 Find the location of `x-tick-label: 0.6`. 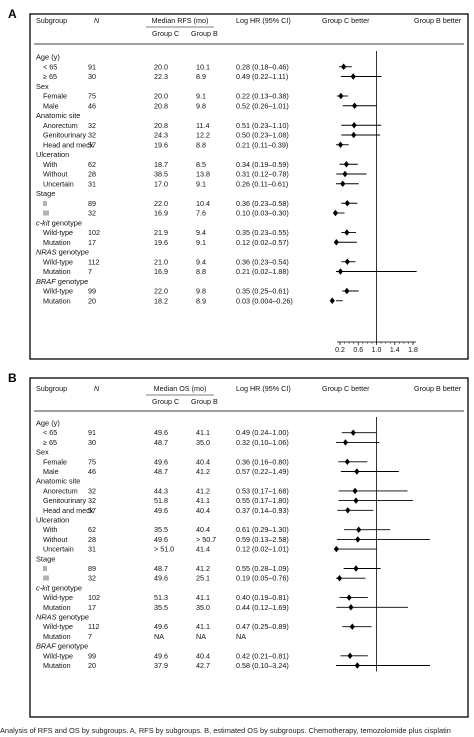

x-tick-label: 0.6 is located at coordinates (358, 350).